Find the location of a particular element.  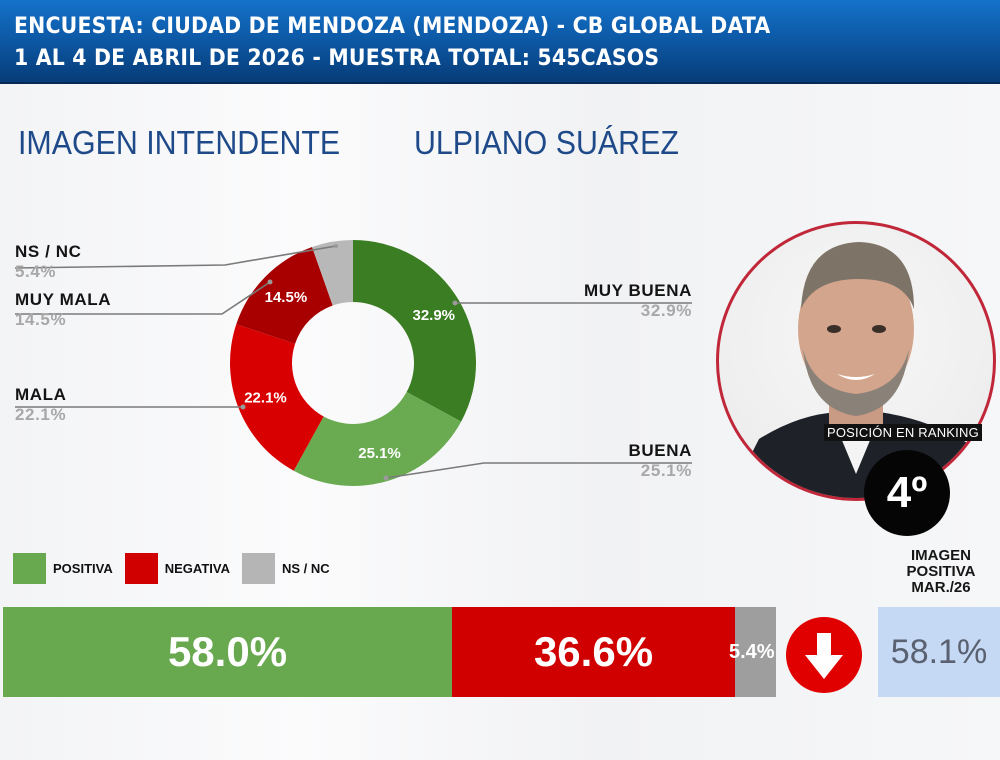

donut-slice-muy-buena is located at coordinates (414, 331).